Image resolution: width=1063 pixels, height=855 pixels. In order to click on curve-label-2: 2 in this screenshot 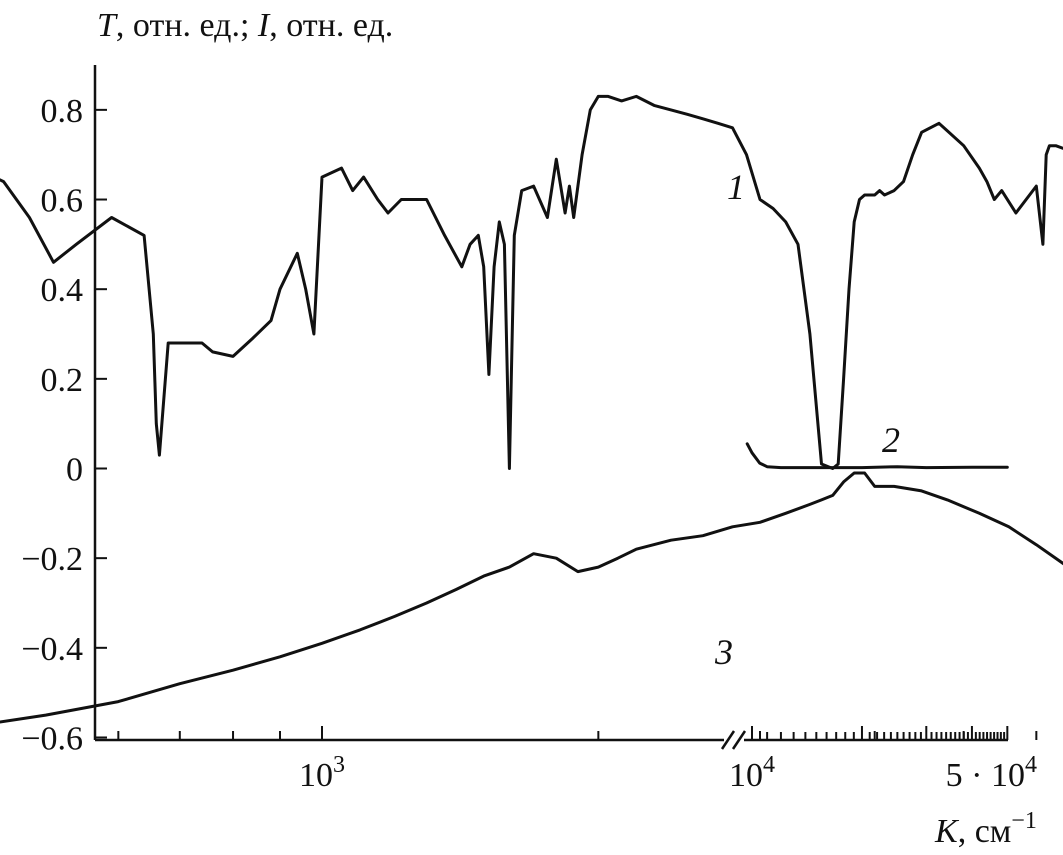, I will do `click(891, 440)`.